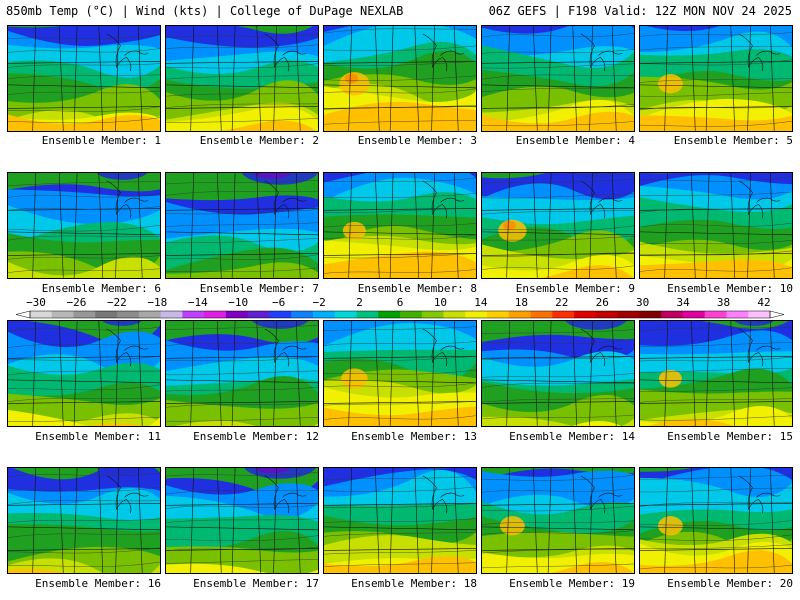 The image size is (800, 600). I want to click on colorbar-tick-label: 38, so click(723, 302).